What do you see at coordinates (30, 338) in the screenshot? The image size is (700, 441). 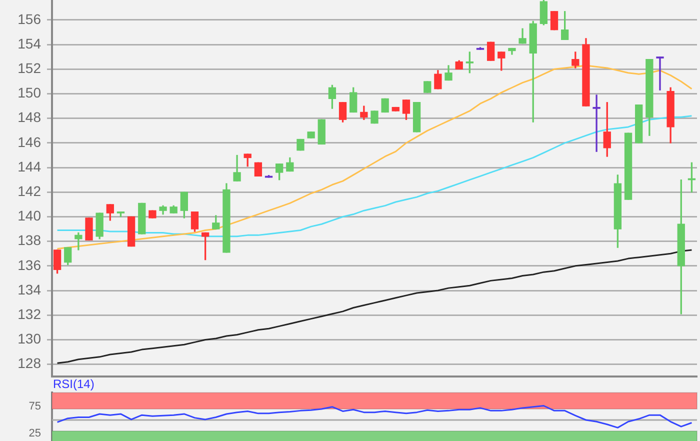 I see `y-tick-label: 130` at bounding box center [30, 338].